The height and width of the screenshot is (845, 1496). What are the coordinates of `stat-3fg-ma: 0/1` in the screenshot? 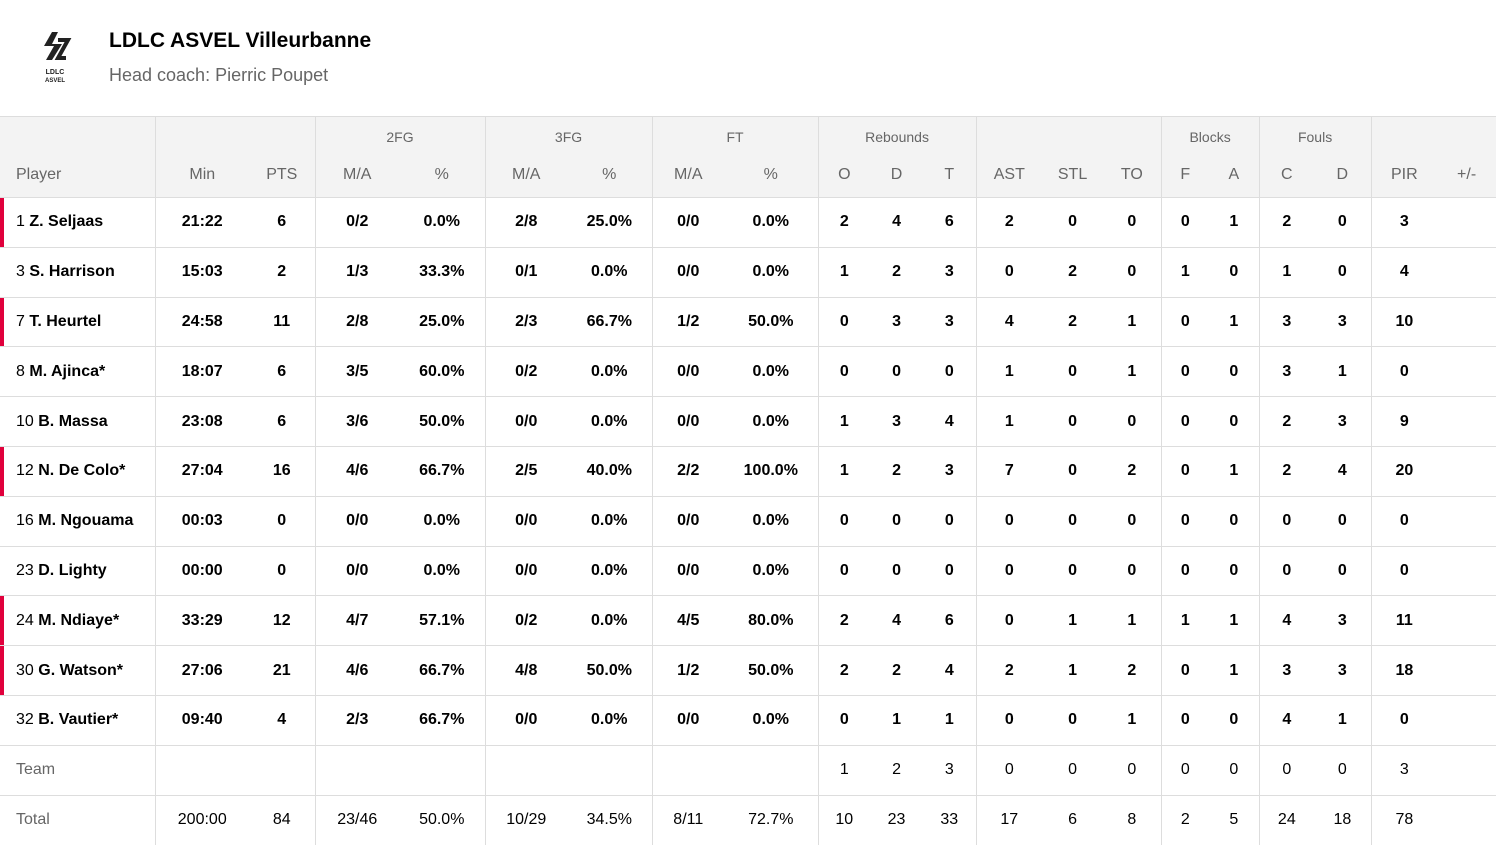 It's located at (526, 272).